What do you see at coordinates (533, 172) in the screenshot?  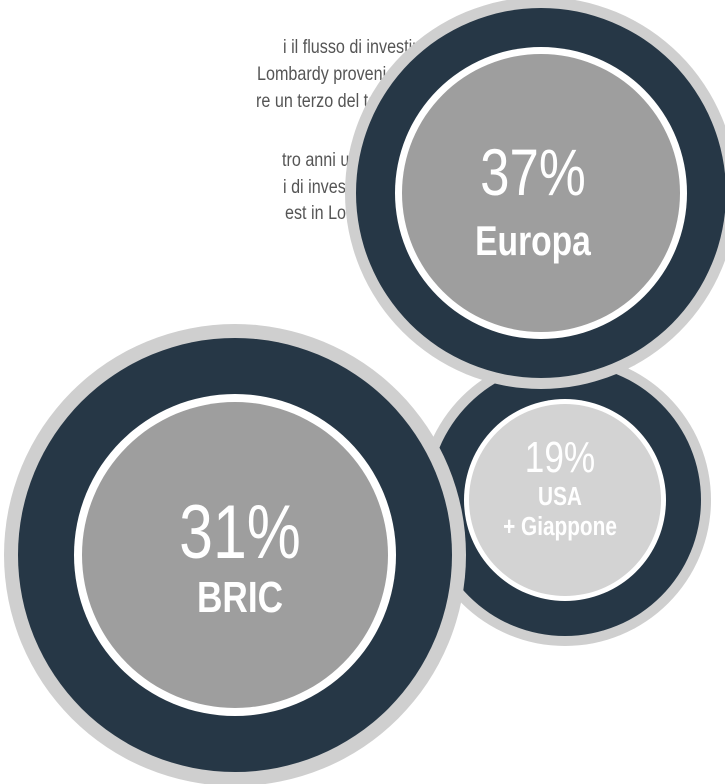 I see `bubble-value: 37%` at bounding box center [533, 172].